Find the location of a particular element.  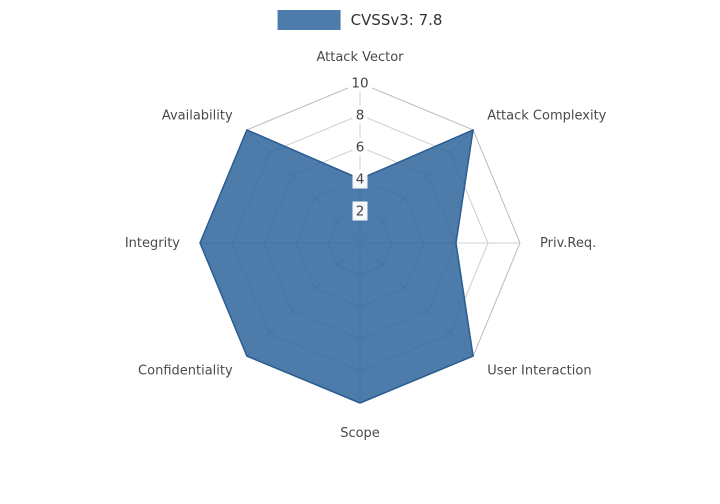

axis-label: Priv.Req. is located at coordinates (568, 243).